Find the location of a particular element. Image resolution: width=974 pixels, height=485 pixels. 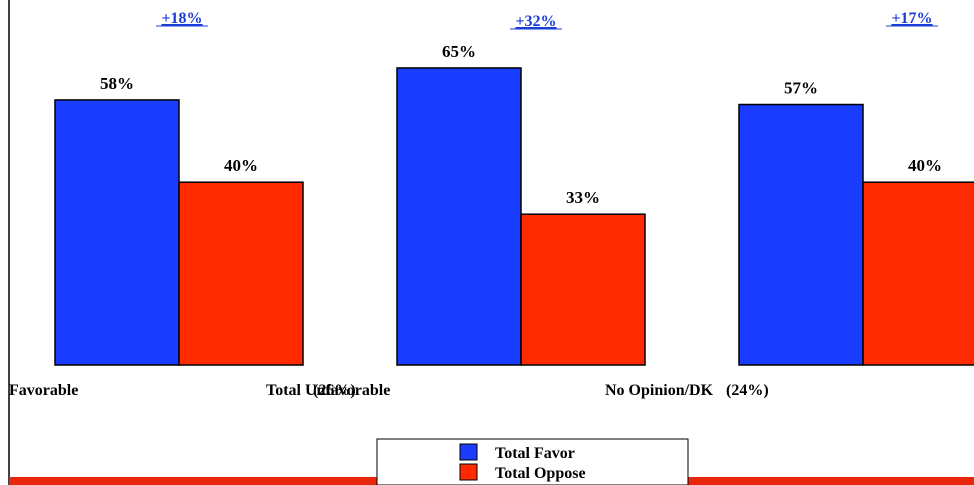

category-label-2: Total Unfavorable is located at coordinates (328, 390).